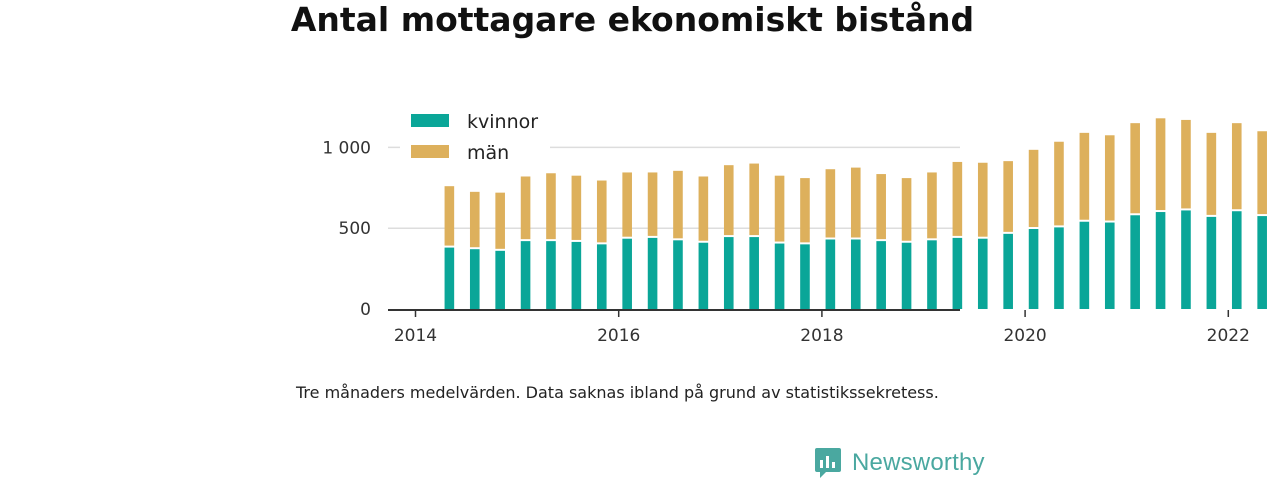  What do you see at coordinates (828, 463) in the screenshot?
I see `chart-logo-icon` at bounding box center [828, 463].